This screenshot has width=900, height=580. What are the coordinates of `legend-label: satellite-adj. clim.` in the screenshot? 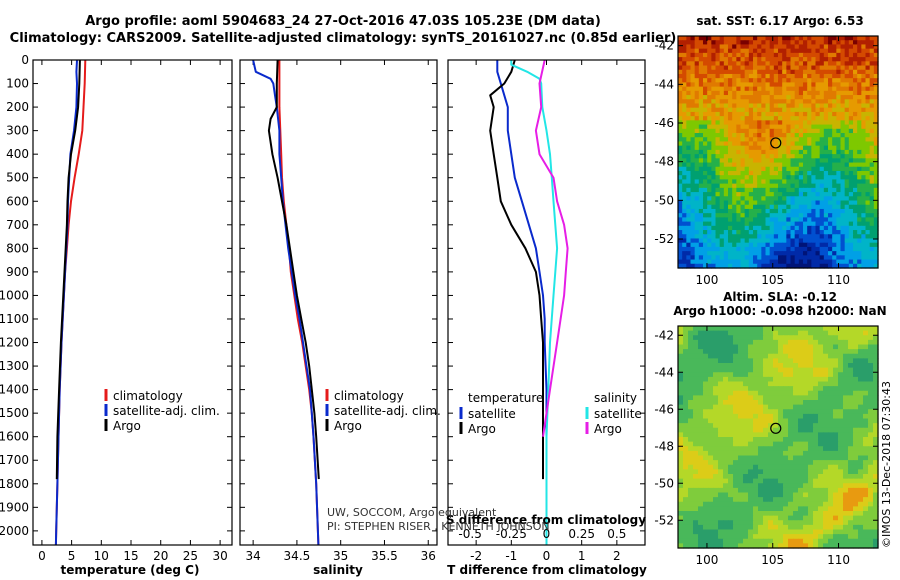 It's located at (387, 411).